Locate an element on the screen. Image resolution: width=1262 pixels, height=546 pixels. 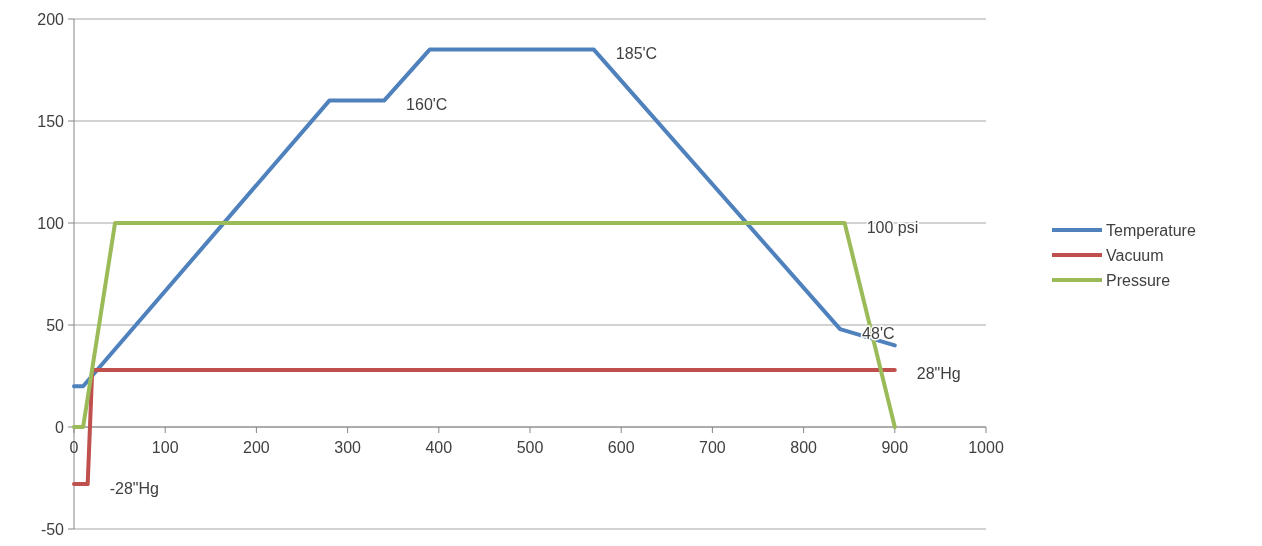
x-tick-label: 0 is located at coordinates (74, 447).